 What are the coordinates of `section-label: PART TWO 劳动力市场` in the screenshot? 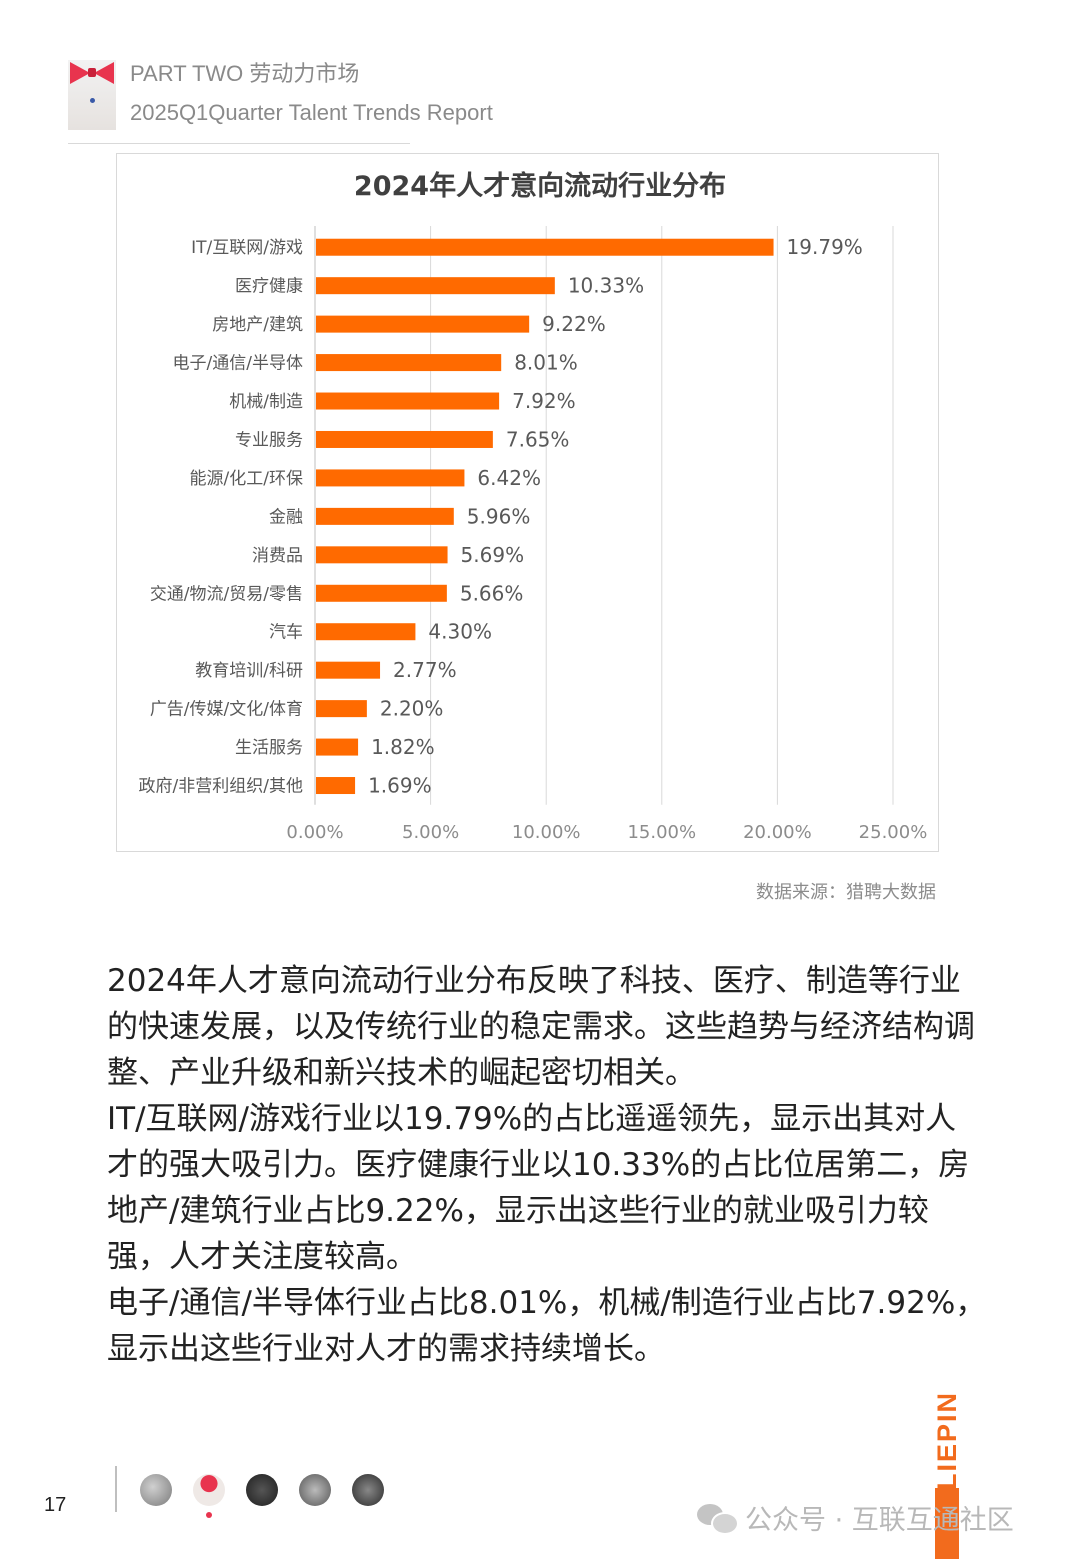 It's located at (245, 73).